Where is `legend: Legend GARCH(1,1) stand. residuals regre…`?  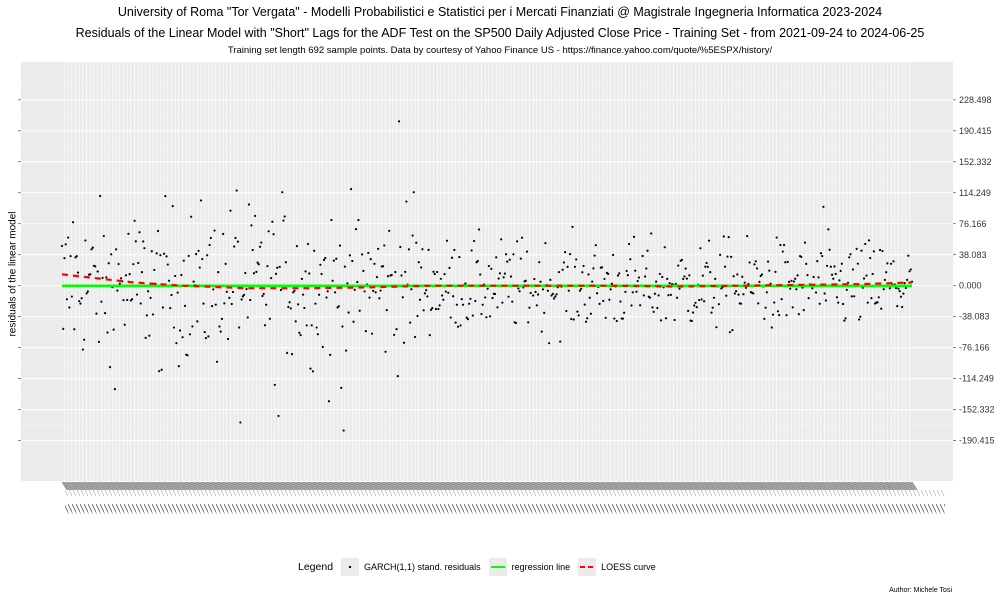
legend: Legend GARCH(1,1) stand. residuals regre… is located at coordinates (481, 567).